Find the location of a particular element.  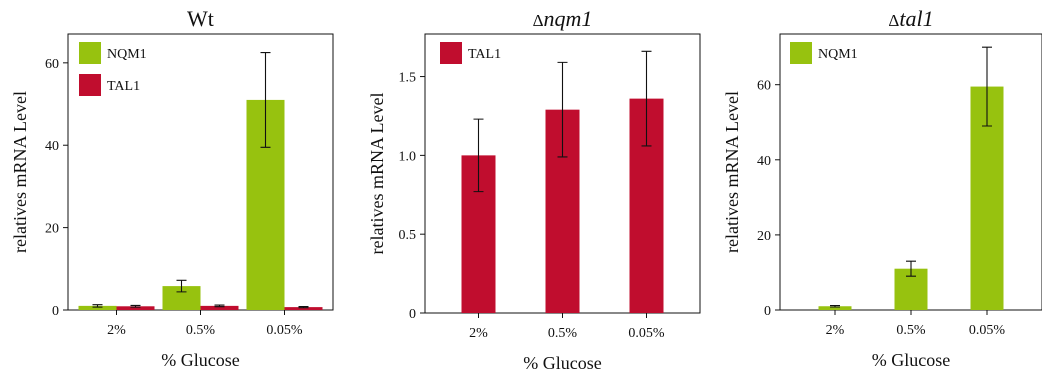

chart-title: Δnqm1 is located at coordinates (563, 18).